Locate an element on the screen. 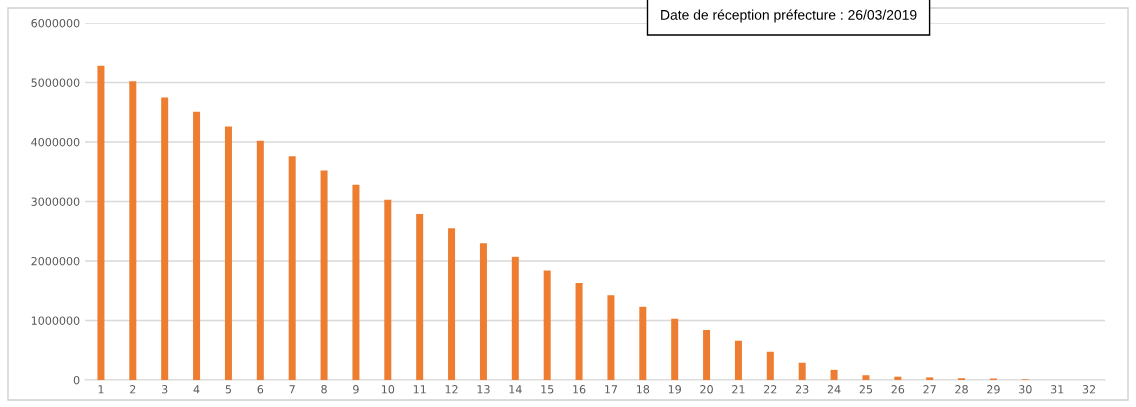  x-tick-label: 18 is located at coordinates (643, 389).